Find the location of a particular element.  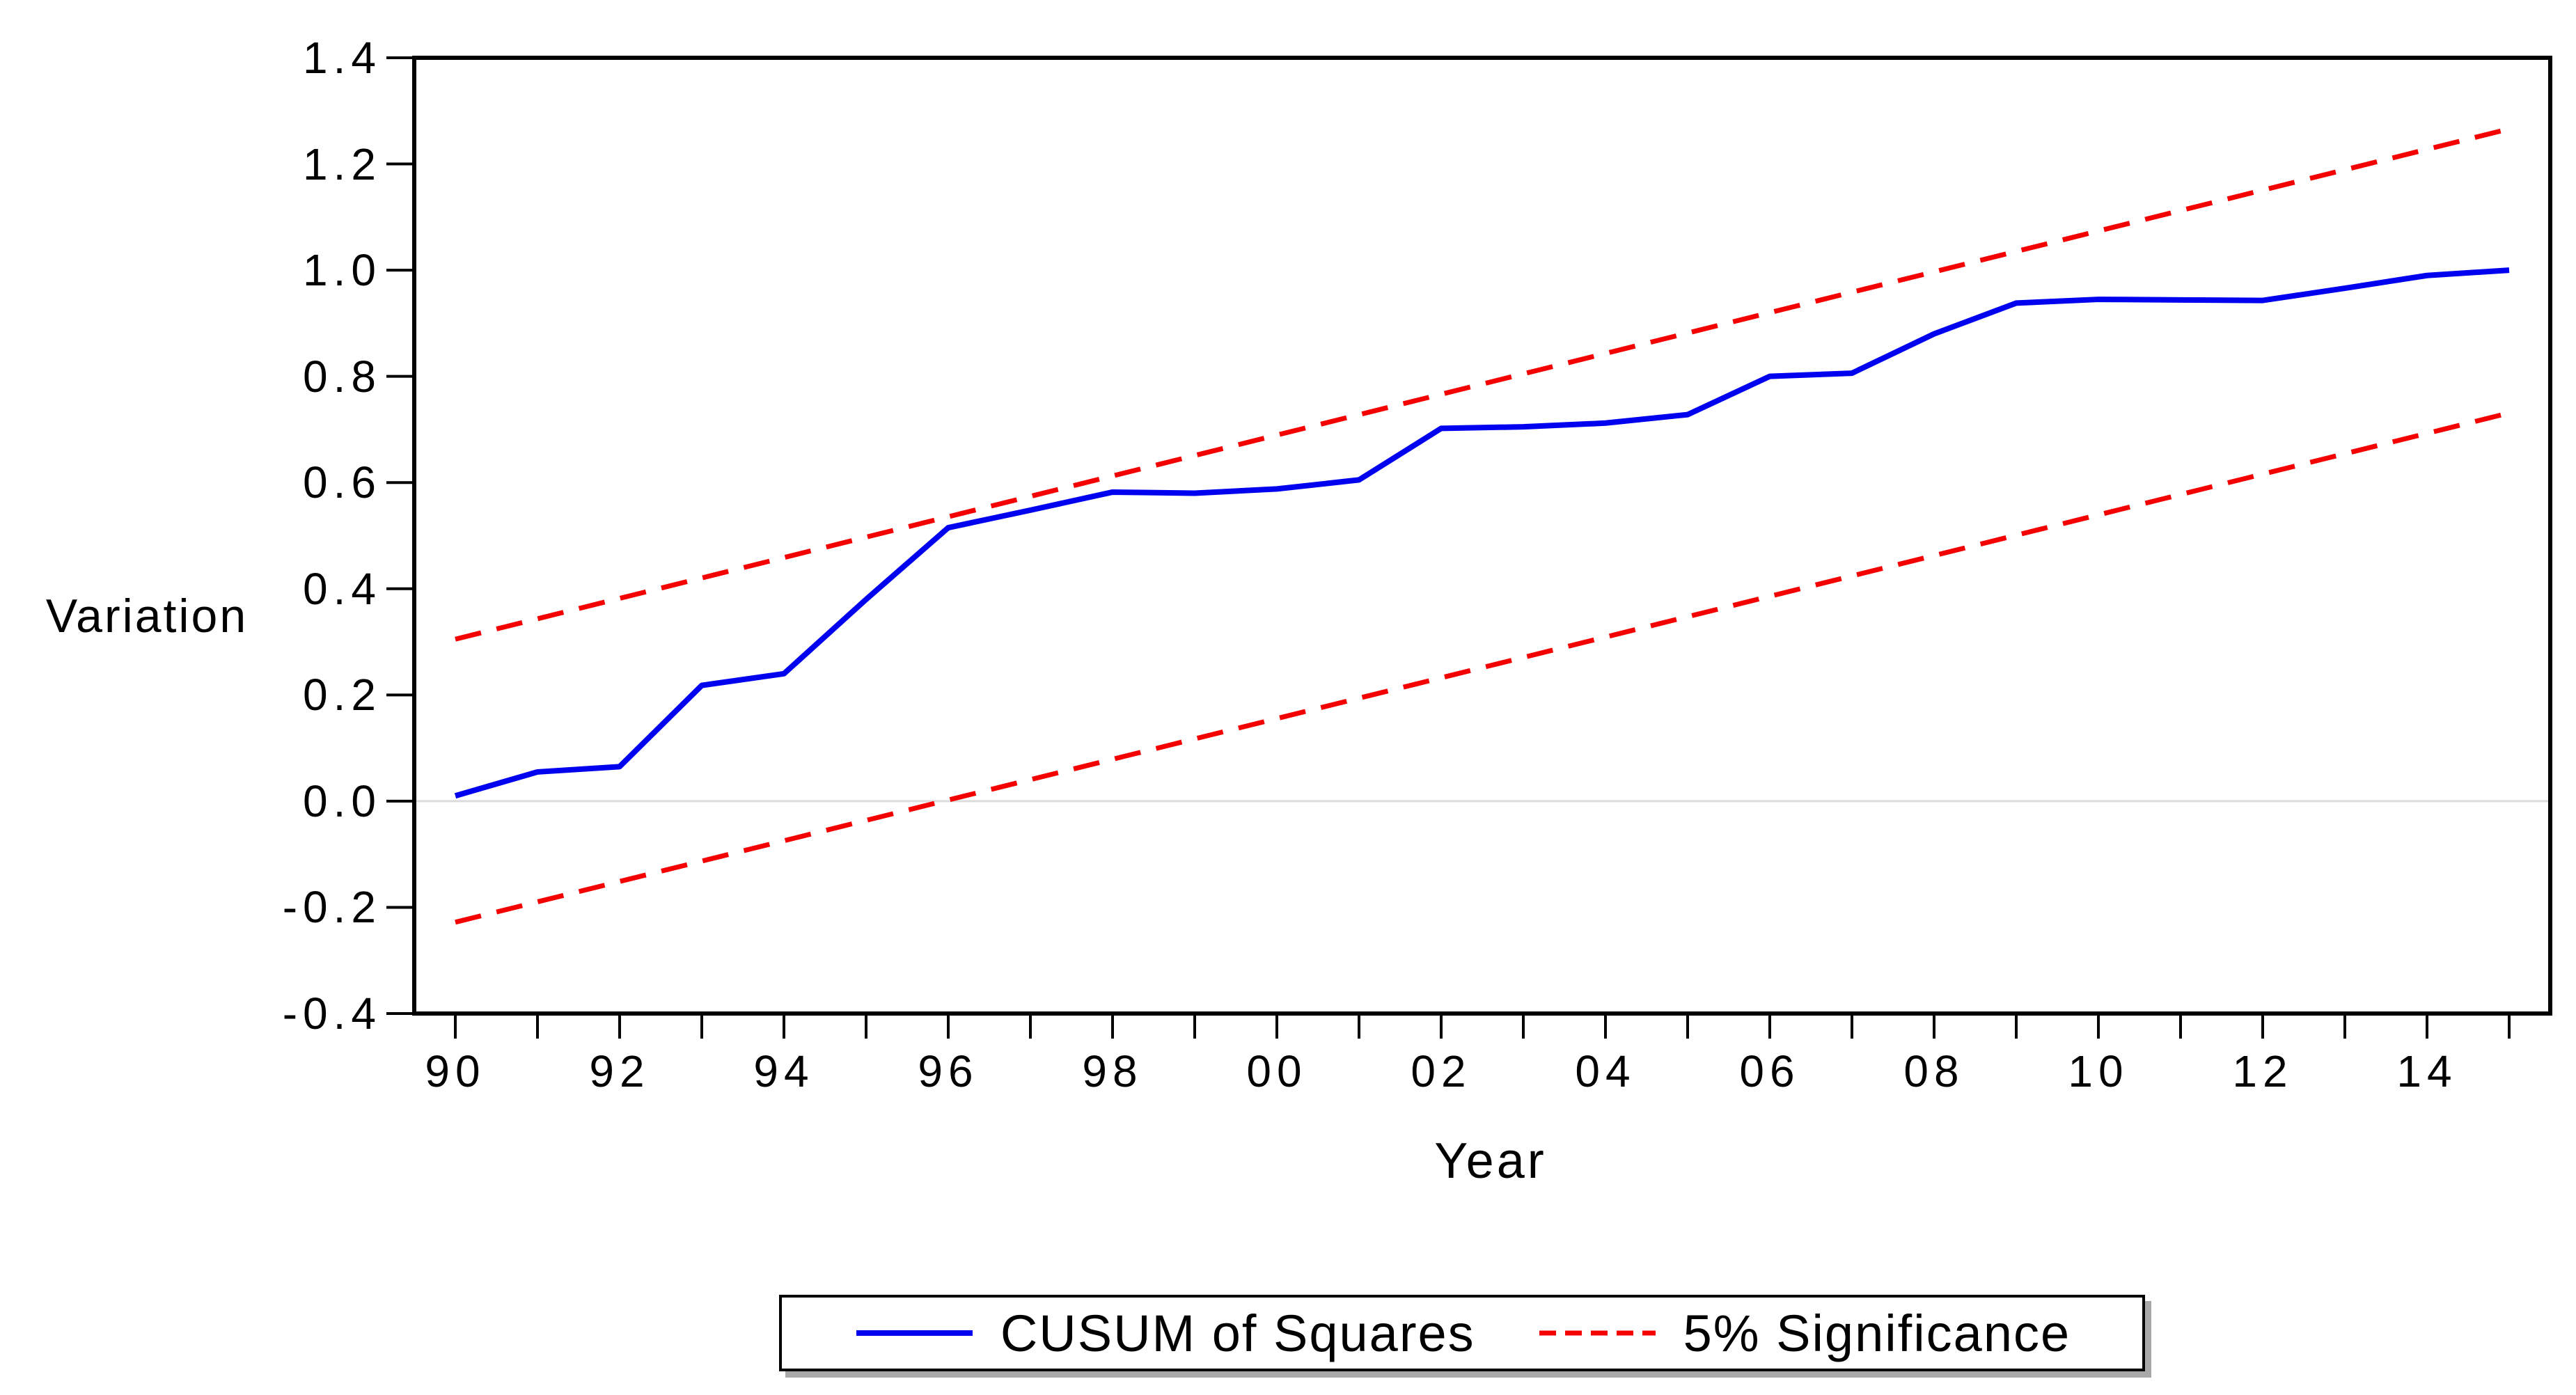

x-tick-label: 00 is located at coordinates (1276, 1071).